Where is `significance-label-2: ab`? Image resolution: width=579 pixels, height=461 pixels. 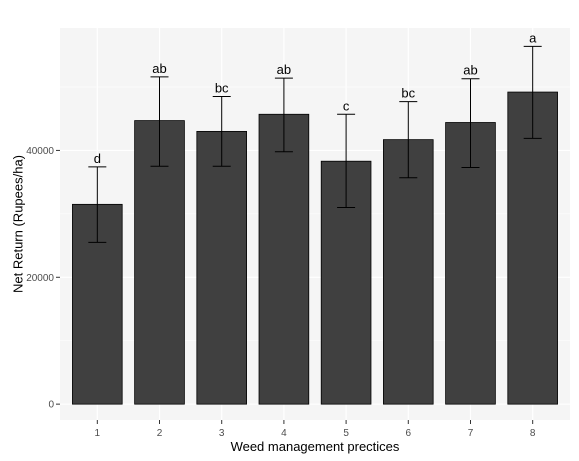
significance-label-2: ab is located at coordinates (159, 68).